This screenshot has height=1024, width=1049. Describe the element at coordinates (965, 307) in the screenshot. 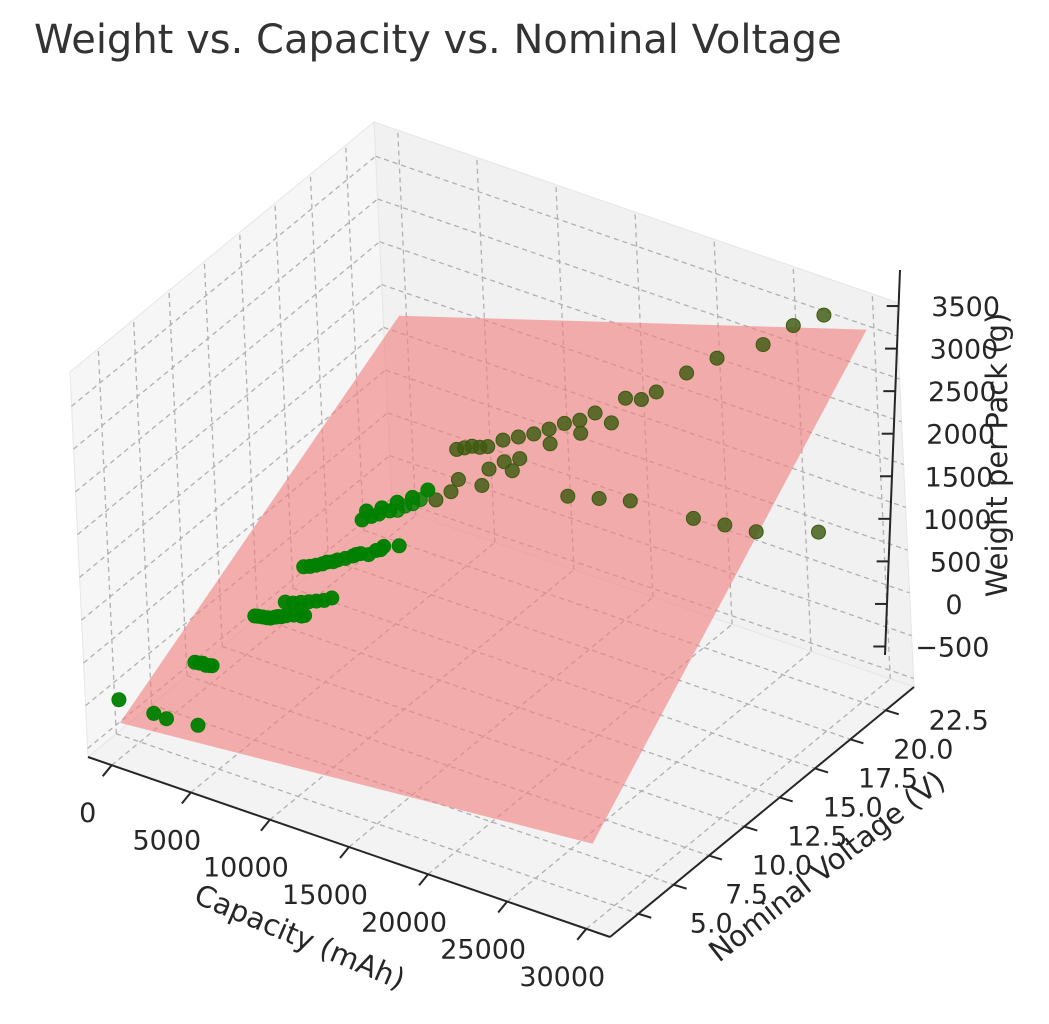

I see `z-tick-label: 3500` at that location.